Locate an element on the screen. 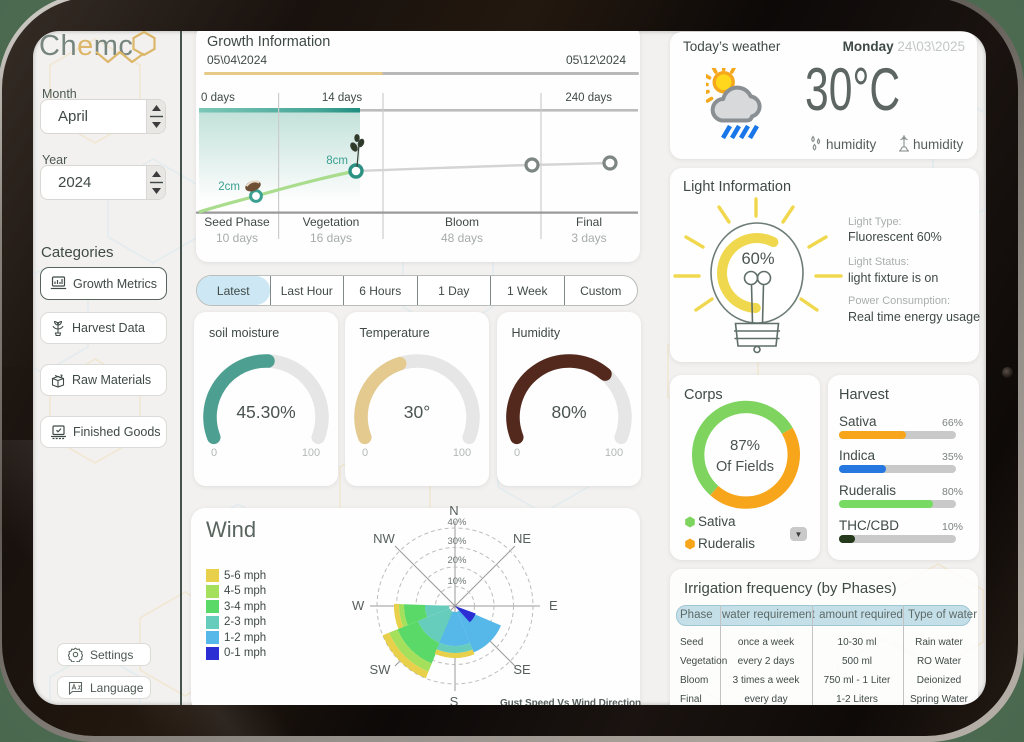 This screenshot has width=1024, height=742. svg-text: S is located at coordinates (454, 699).